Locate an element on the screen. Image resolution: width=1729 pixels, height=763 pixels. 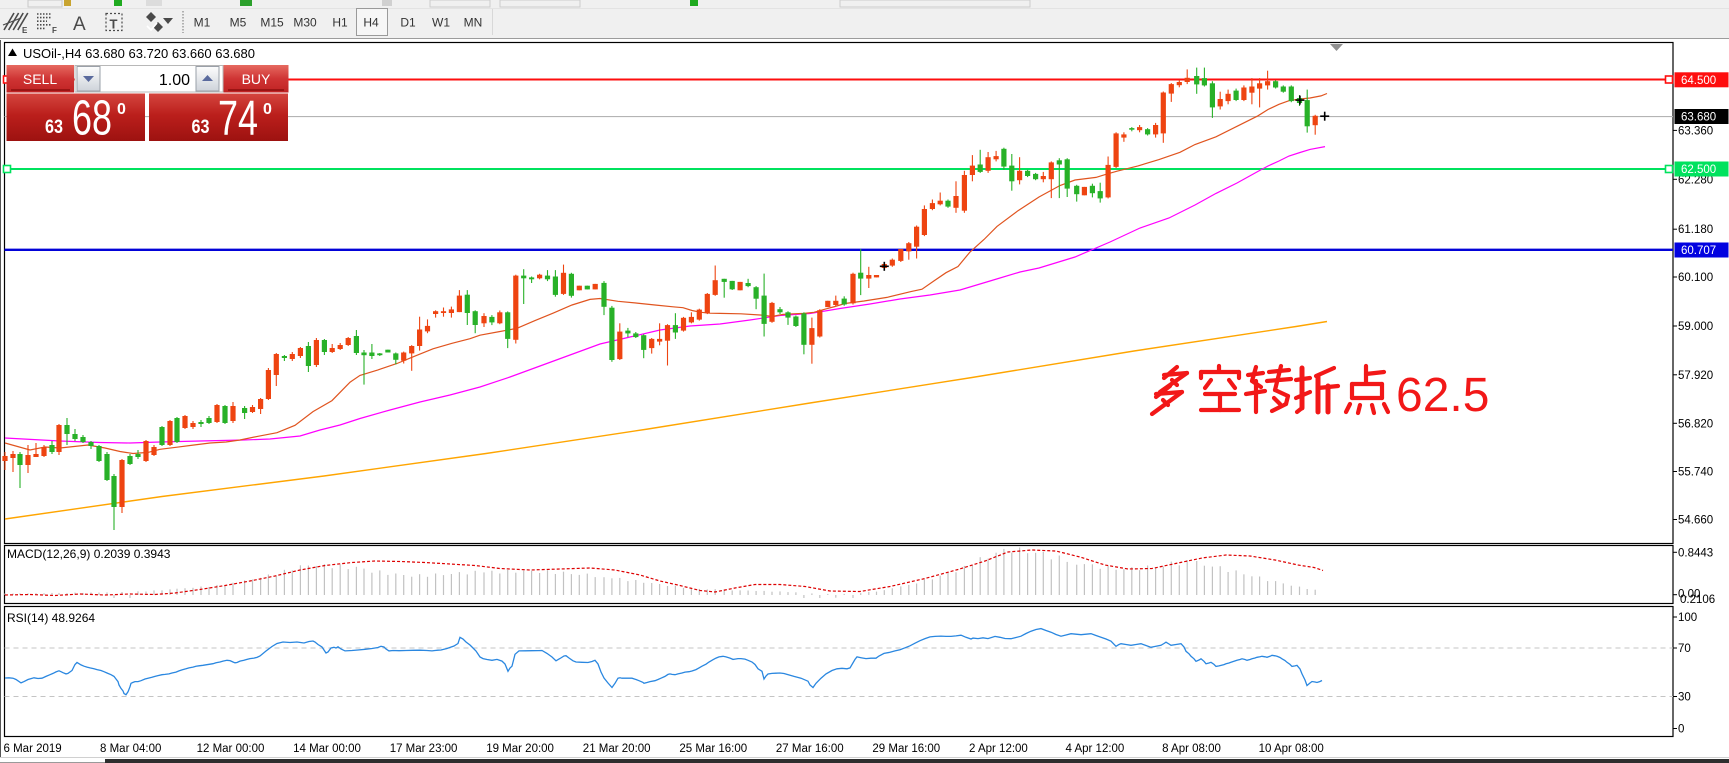
svg-text: 74 is located at coordinates (238, 119).